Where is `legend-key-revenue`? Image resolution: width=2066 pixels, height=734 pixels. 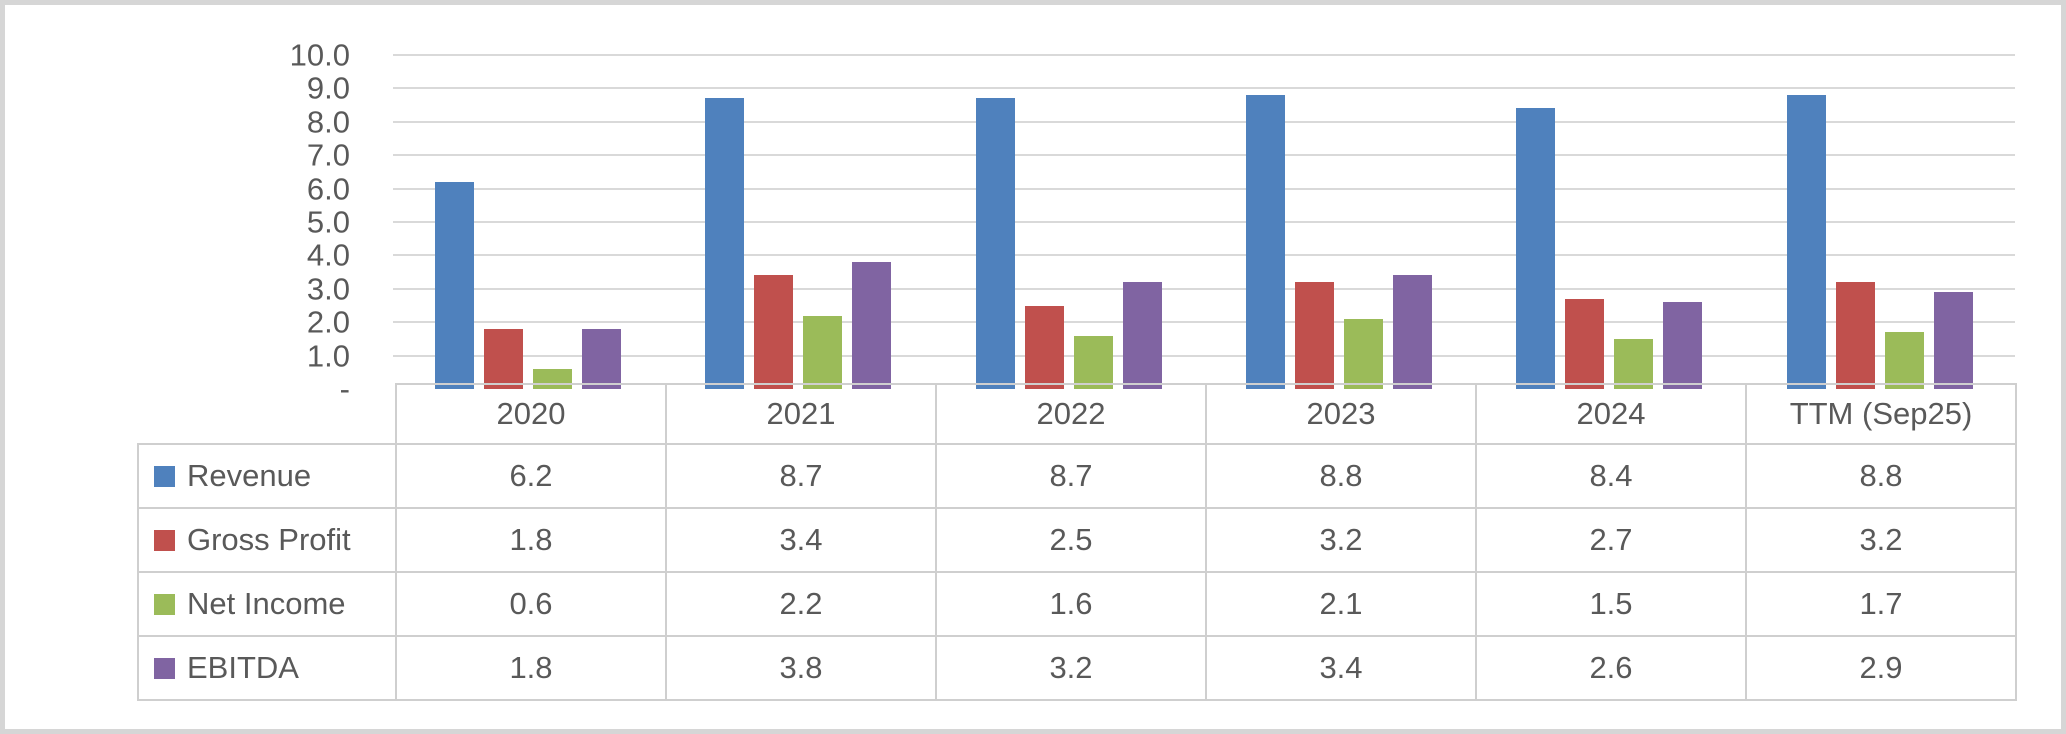 legend-key-revenue is located at coordinates (164, 476).